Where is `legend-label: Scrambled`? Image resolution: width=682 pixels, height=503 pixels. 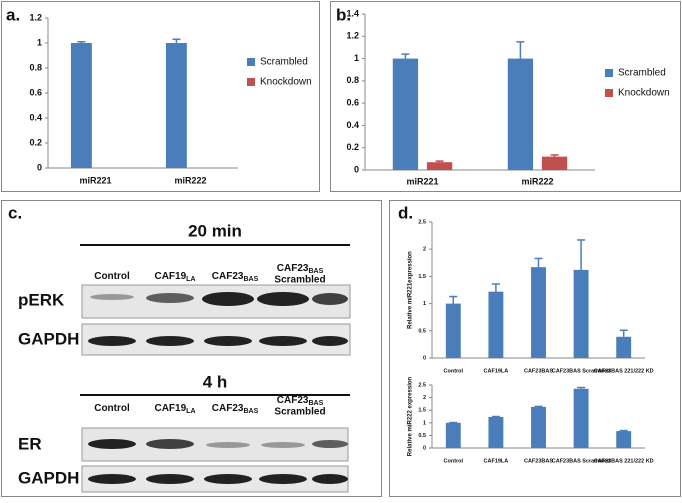 legend-label: Scrambled is located at coordinates (642, 73).